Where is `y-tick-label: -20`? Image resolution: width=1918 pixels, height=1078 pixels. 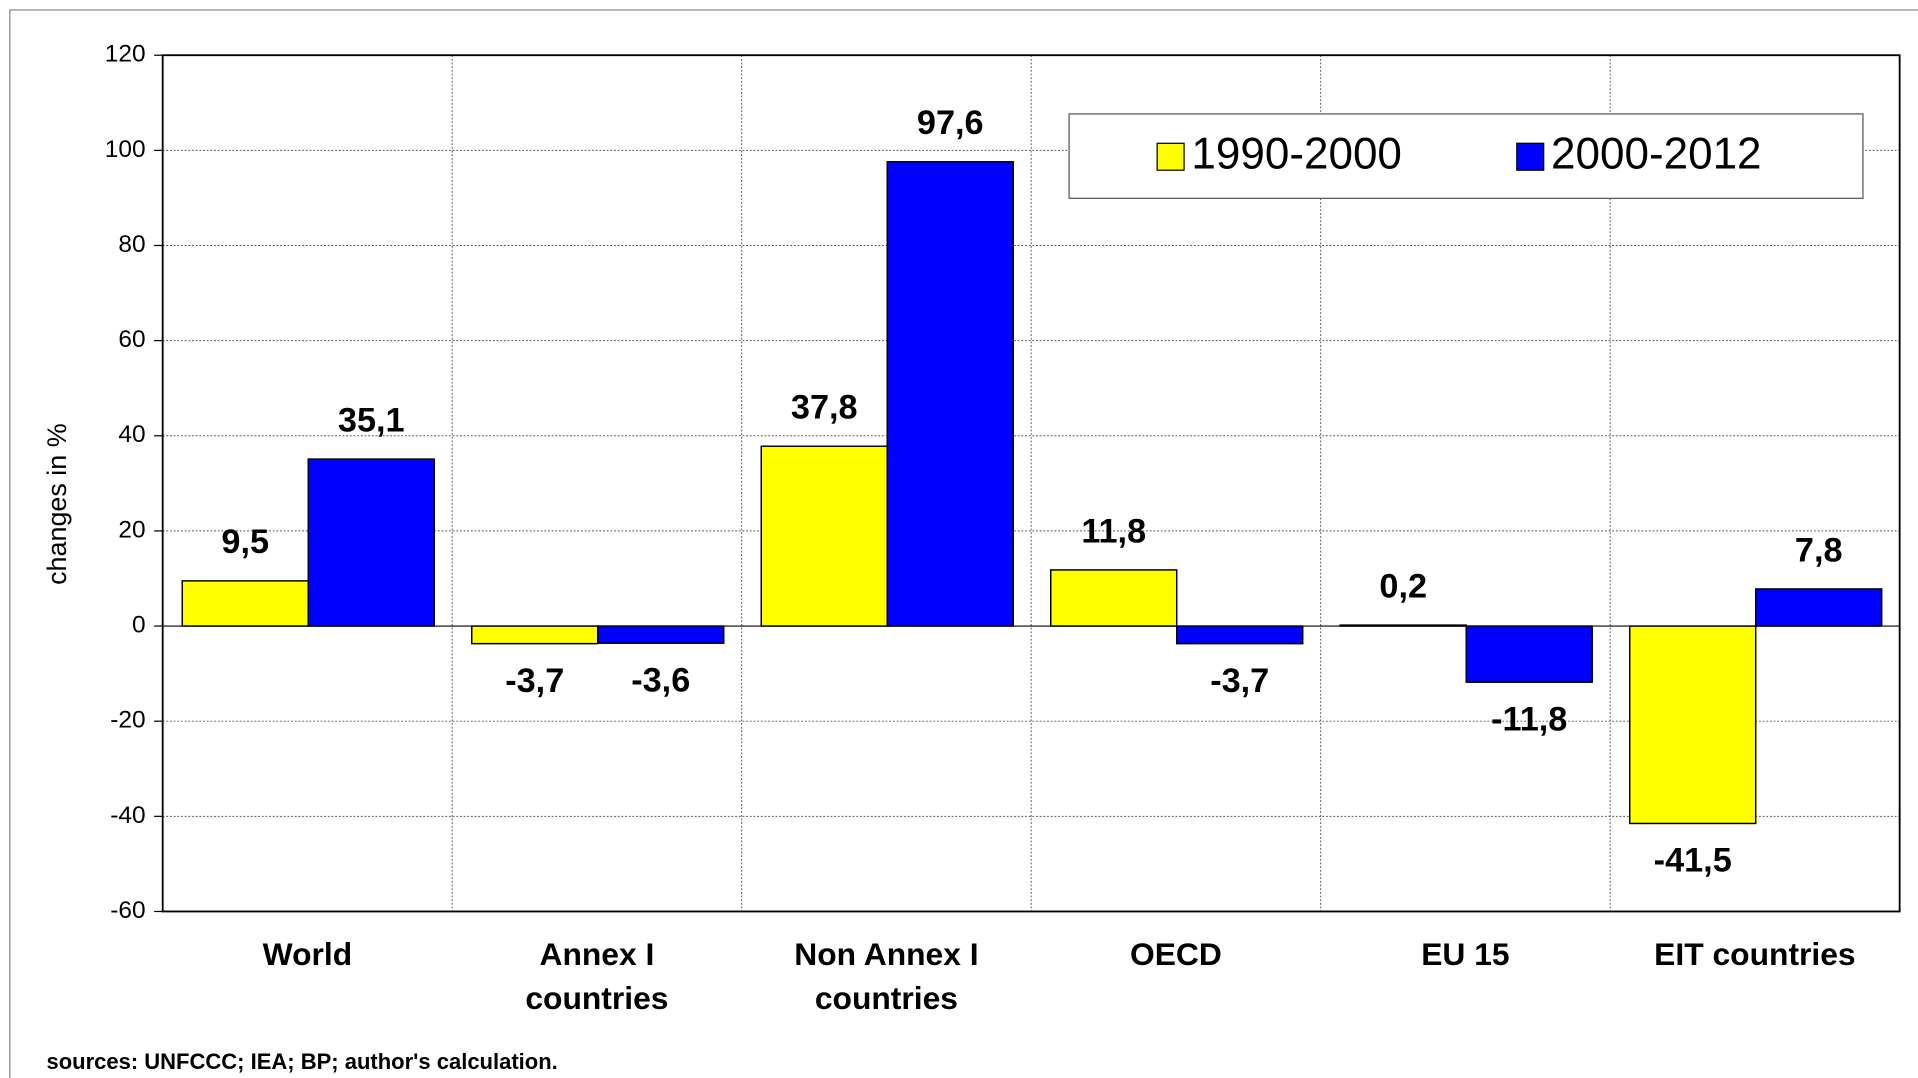 y-tick-label: -20 is located at coordinates (127, 720).